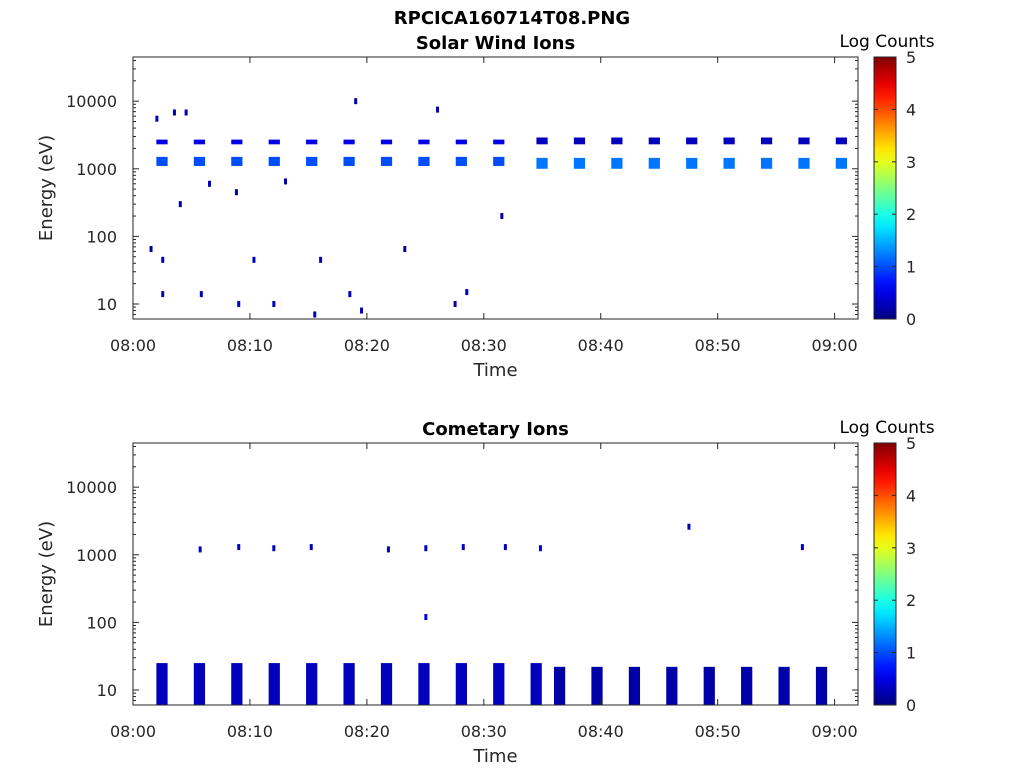  What do you see at coordinates (96, 555) in the screenshot?
I see `y-tick-label: 1000` at bounding box center [96, 555].